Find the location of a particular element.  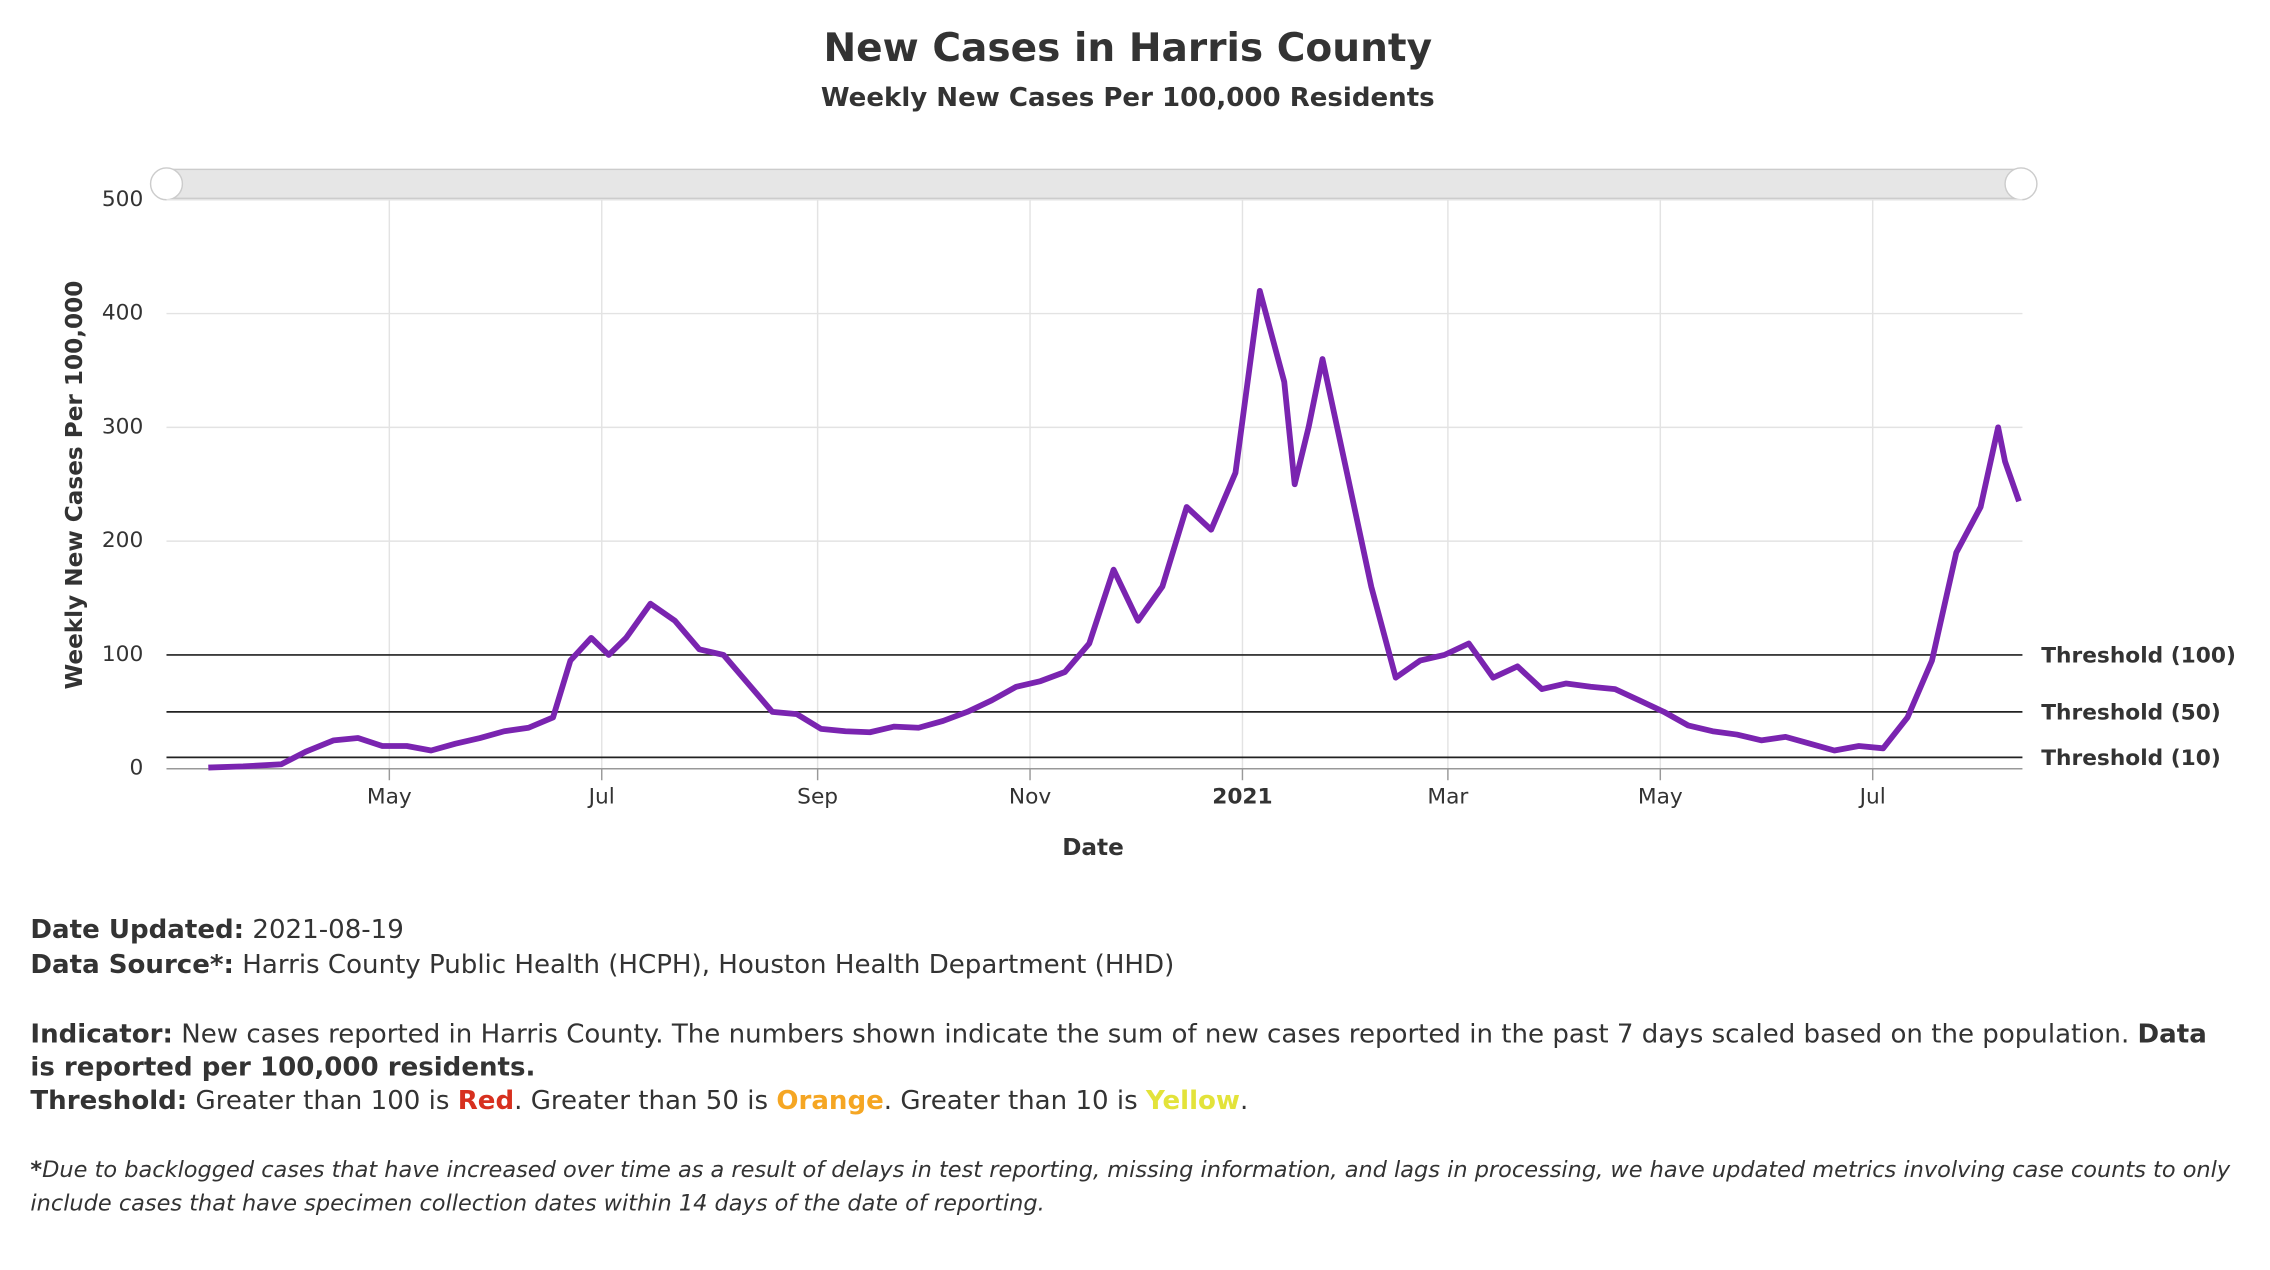

text: . Greater than 10 is is located at coordinates (1014, 1101).